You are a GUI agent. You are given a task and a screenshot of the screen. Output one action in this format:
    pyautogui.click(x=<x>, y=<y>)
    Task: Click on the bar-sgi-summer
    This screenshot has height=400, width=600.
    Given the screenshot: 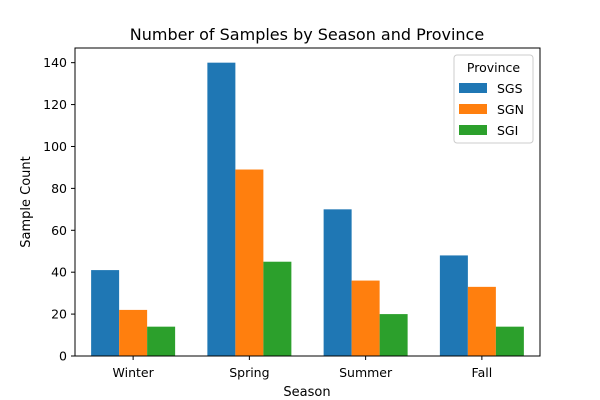 What is the action you would take?
    pyautogui.click(x=393, y=335)
    